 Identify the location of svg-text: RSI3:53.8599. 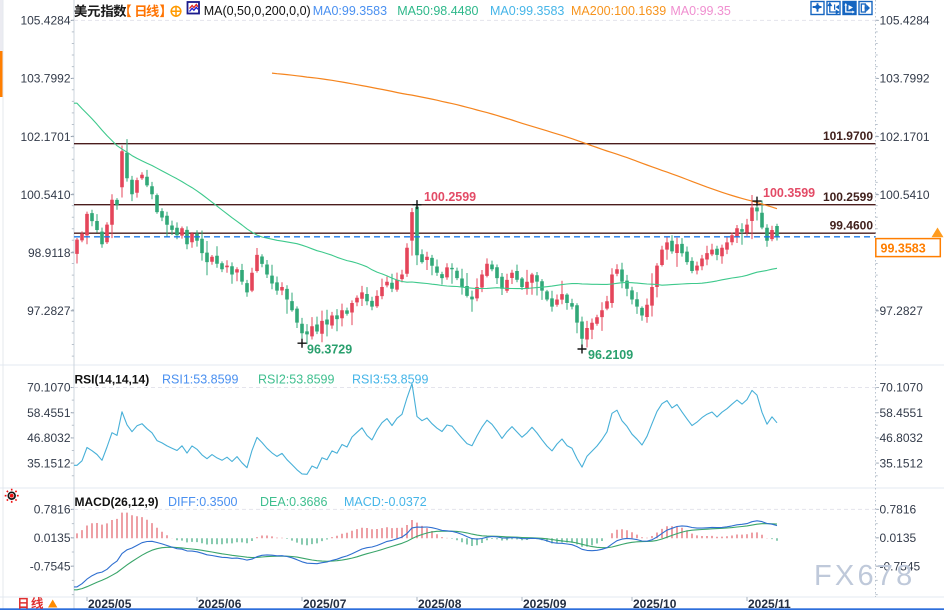
(390, 380).